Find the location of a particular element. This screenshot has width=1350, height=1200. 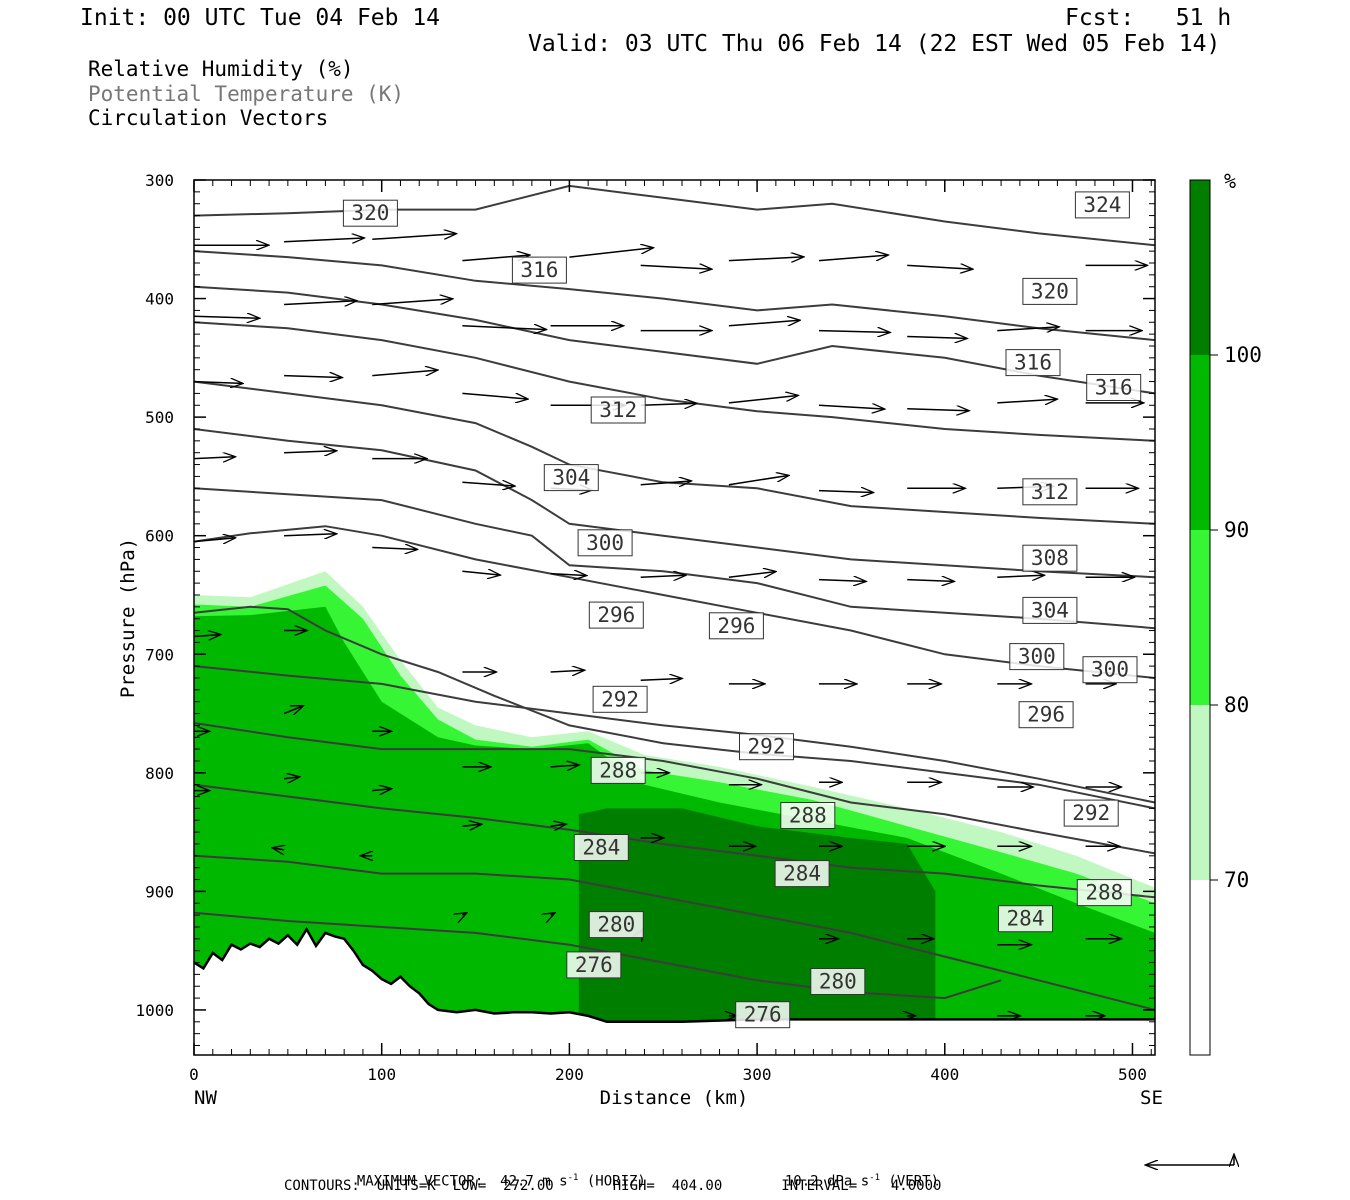

theta-label: 280 is located at coordinates (838, 982).